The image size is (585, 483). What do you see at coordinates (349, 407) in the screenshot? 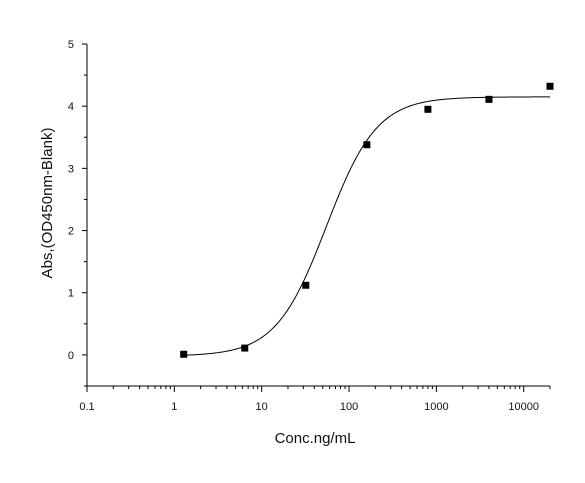
I see `x-tick-label: 100` at bounding box center [349, 407].